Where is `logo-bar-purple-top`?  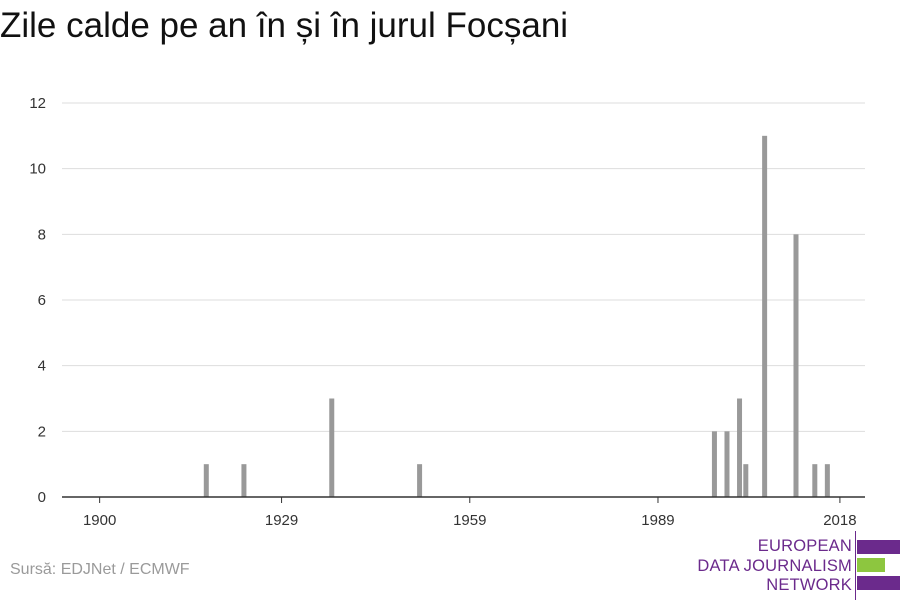 logo-bar-purple-top is located at coordinates (878, 547).